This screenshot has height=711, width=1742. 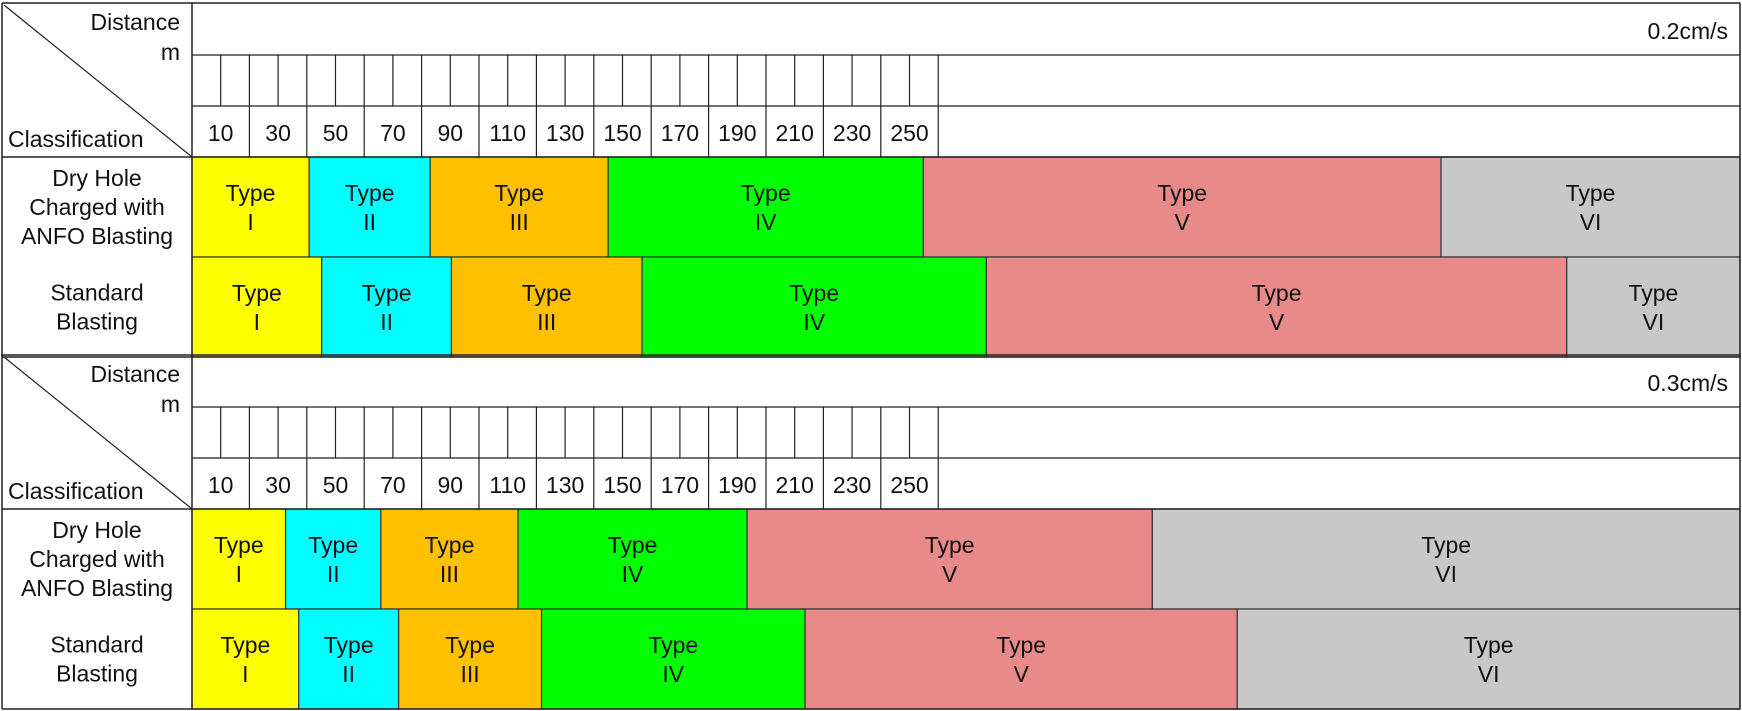 I want to click on tick-label: 250, so click(x=909, y=485).